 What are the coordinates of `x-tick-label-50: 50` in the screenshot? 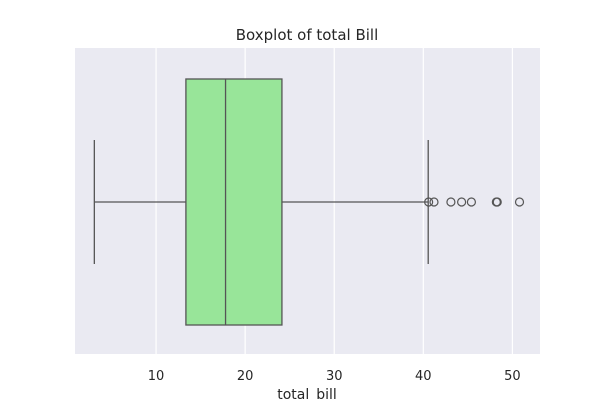 It's located at (512, 376).